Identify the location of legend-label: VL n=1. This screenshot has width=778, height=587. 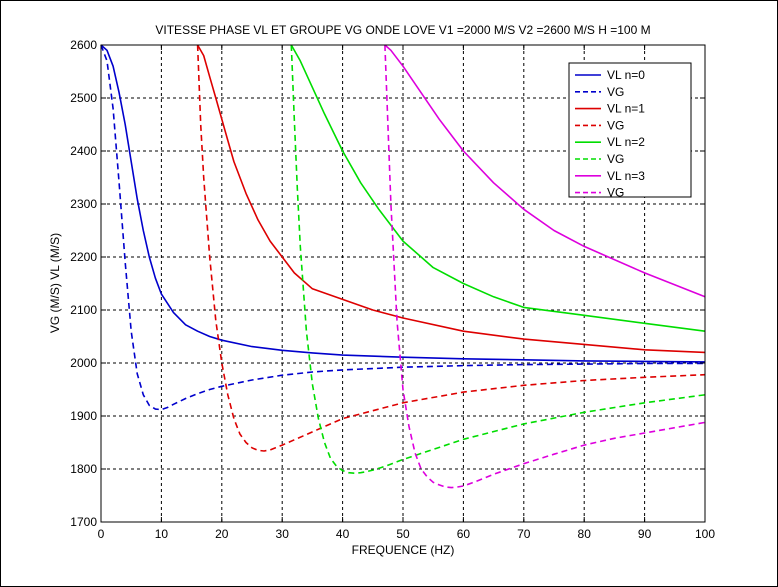
(626, 109).